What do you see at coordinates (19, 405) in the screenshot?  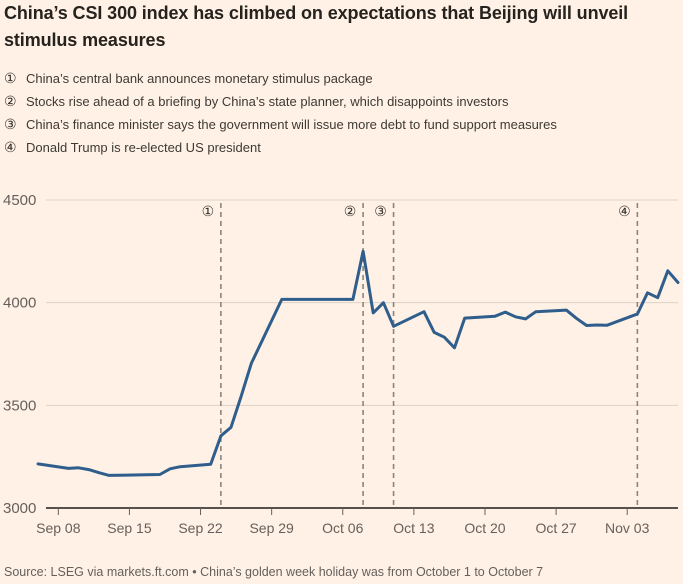 I see `y-tick-label: 3500` at bounding box center [19, 405].